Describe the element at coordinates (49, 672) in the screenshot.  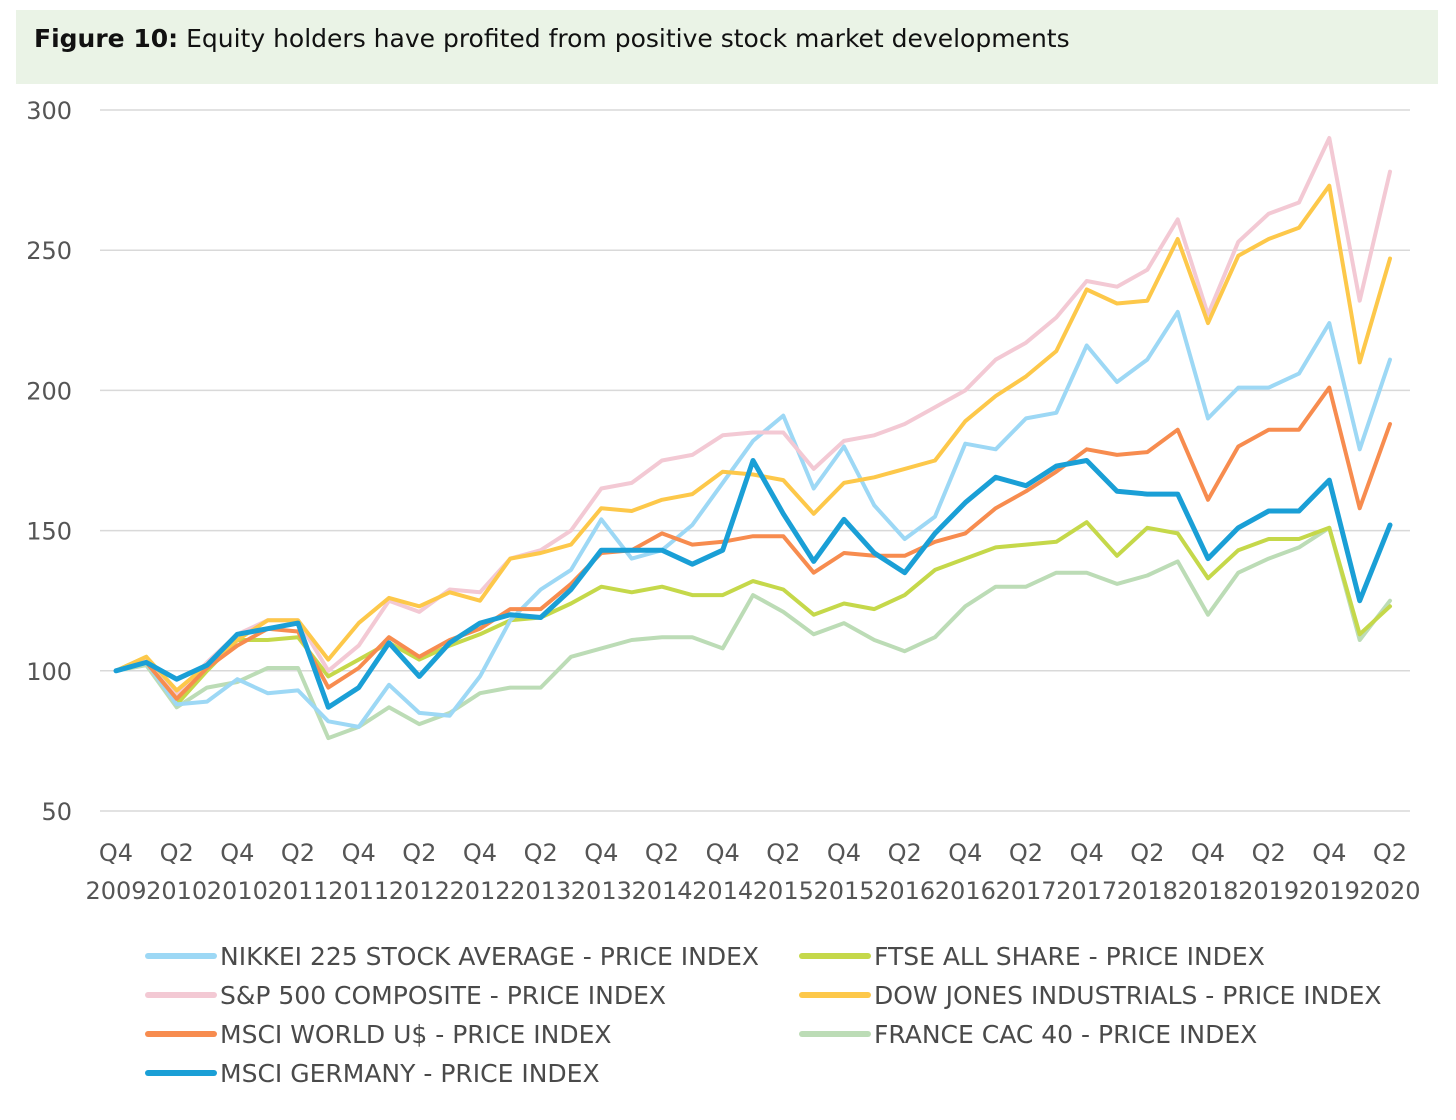
I see `y-tick-label: 100` at that location.